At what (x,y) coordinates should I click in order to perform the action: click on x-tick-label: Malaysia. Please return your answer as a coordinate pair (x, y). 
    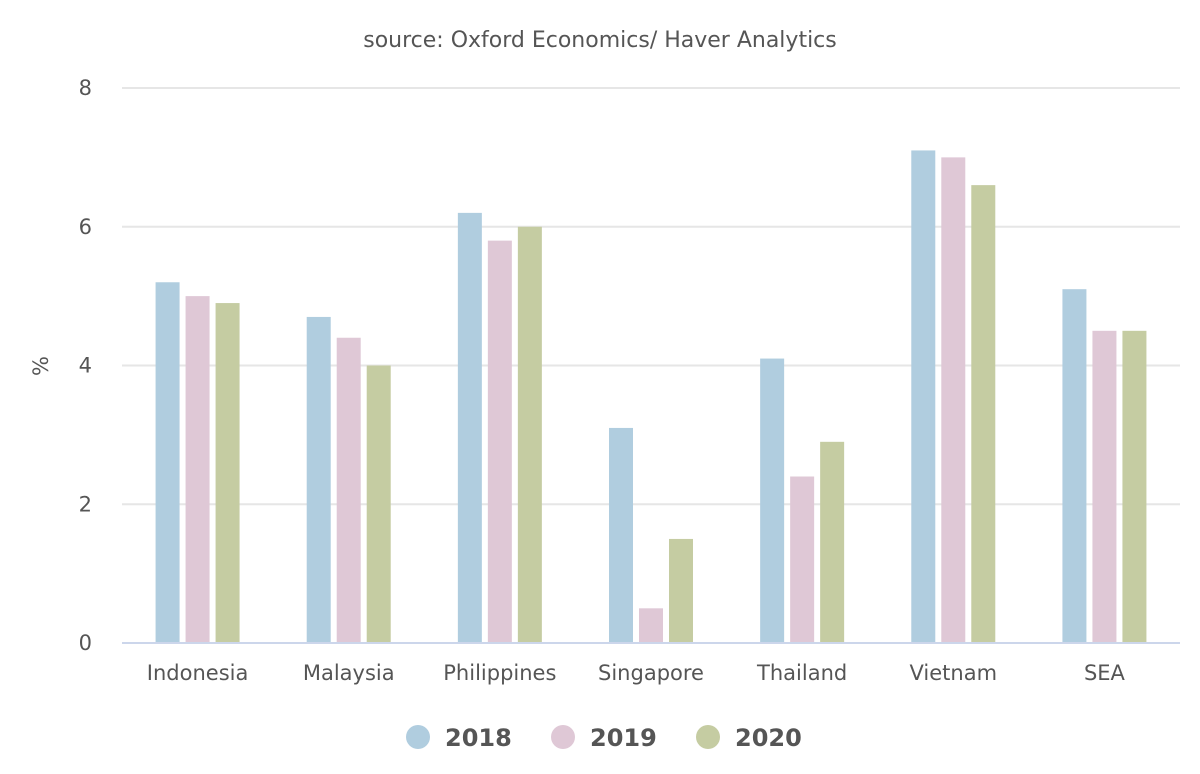
    Looking at the image, I should click on (349, 673).